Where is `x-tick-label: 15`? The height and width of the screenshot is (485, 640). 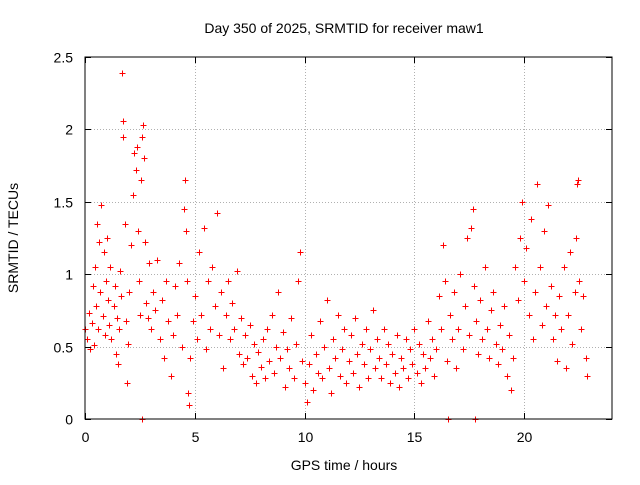
x-tick-label: 15 is located at coordinates (415, 437).